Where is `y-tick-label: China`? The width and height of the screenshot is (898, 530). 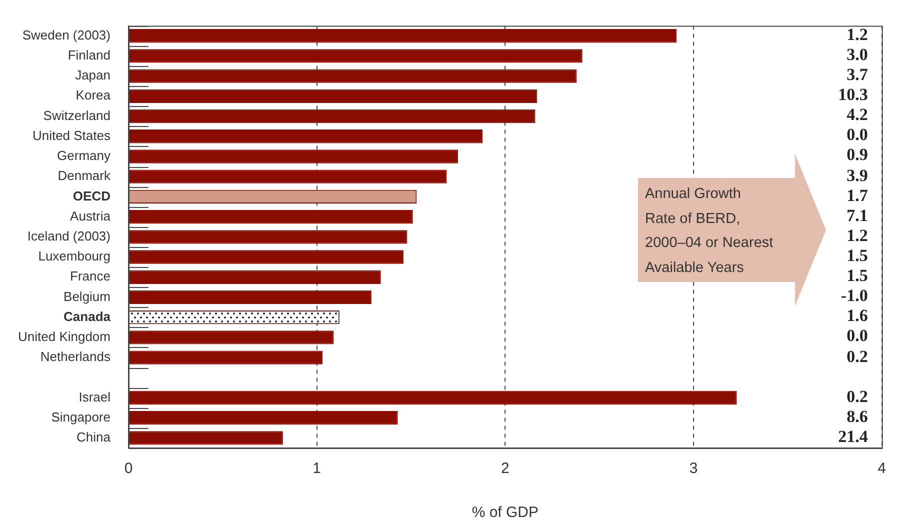 y-tick-label: China is located at coordinates (94, 437).